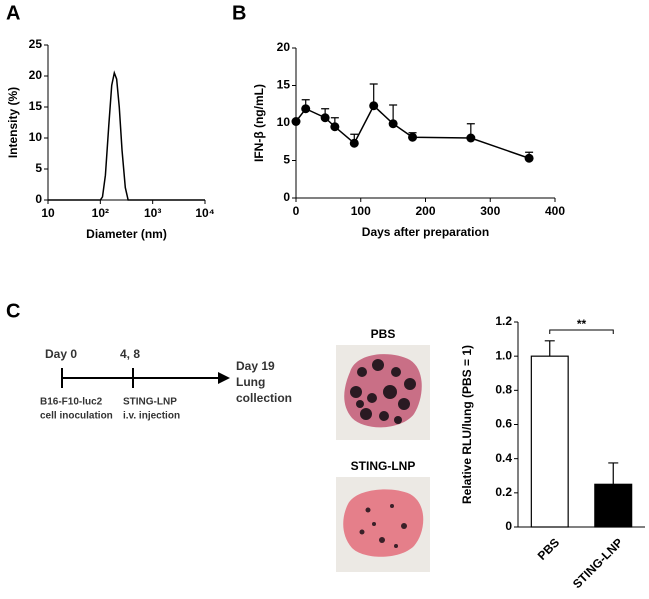 This screenshot has height=599, width=649. I want to click on y-tick-label: 1.0, so click(503, 355).